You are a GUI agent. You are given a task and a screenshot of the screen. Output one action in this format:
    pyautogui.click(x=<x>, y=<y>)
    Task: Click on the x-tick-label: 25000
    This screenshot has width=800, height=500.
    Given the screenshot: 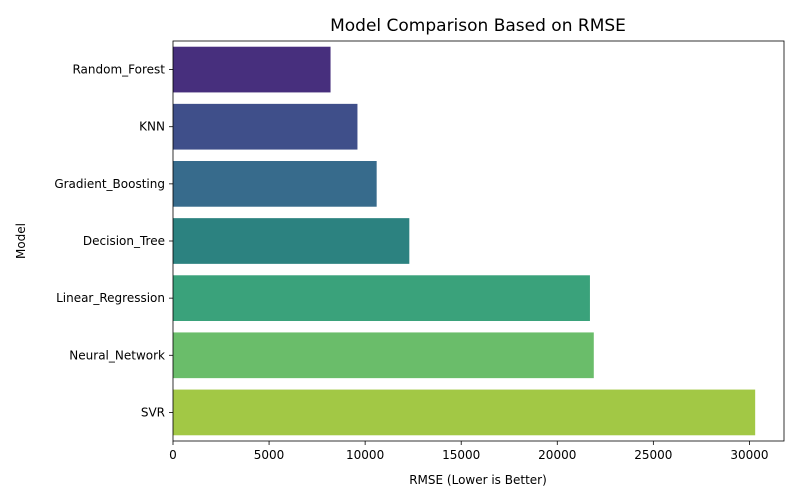 What is the action you would take?
    pyautogui.click(x=653, y=455)
    